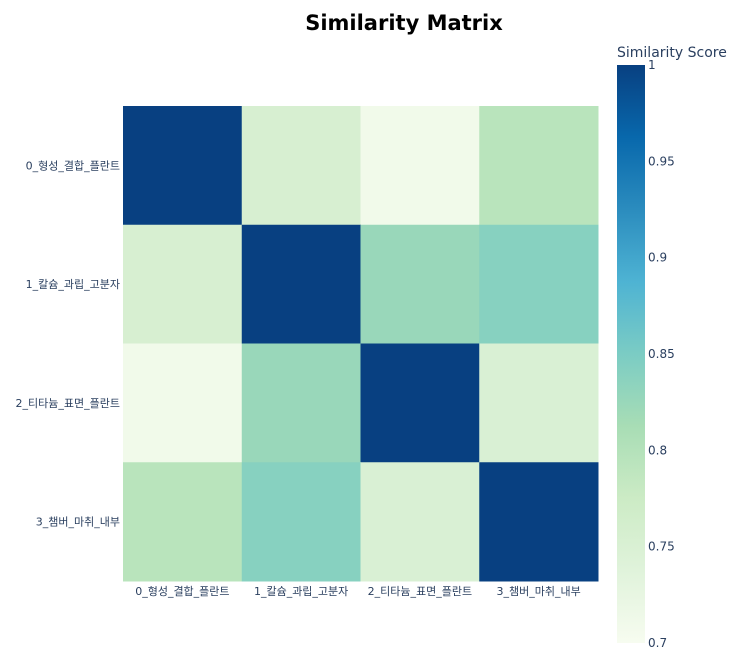 Image resolution: width=735 pixels, height=670 pixels. What do you see at coordinates (539, 591) in the screenshot?
I see `x-tick-label: 3_챔버_마취_내부` at bounding box center [539, 591].